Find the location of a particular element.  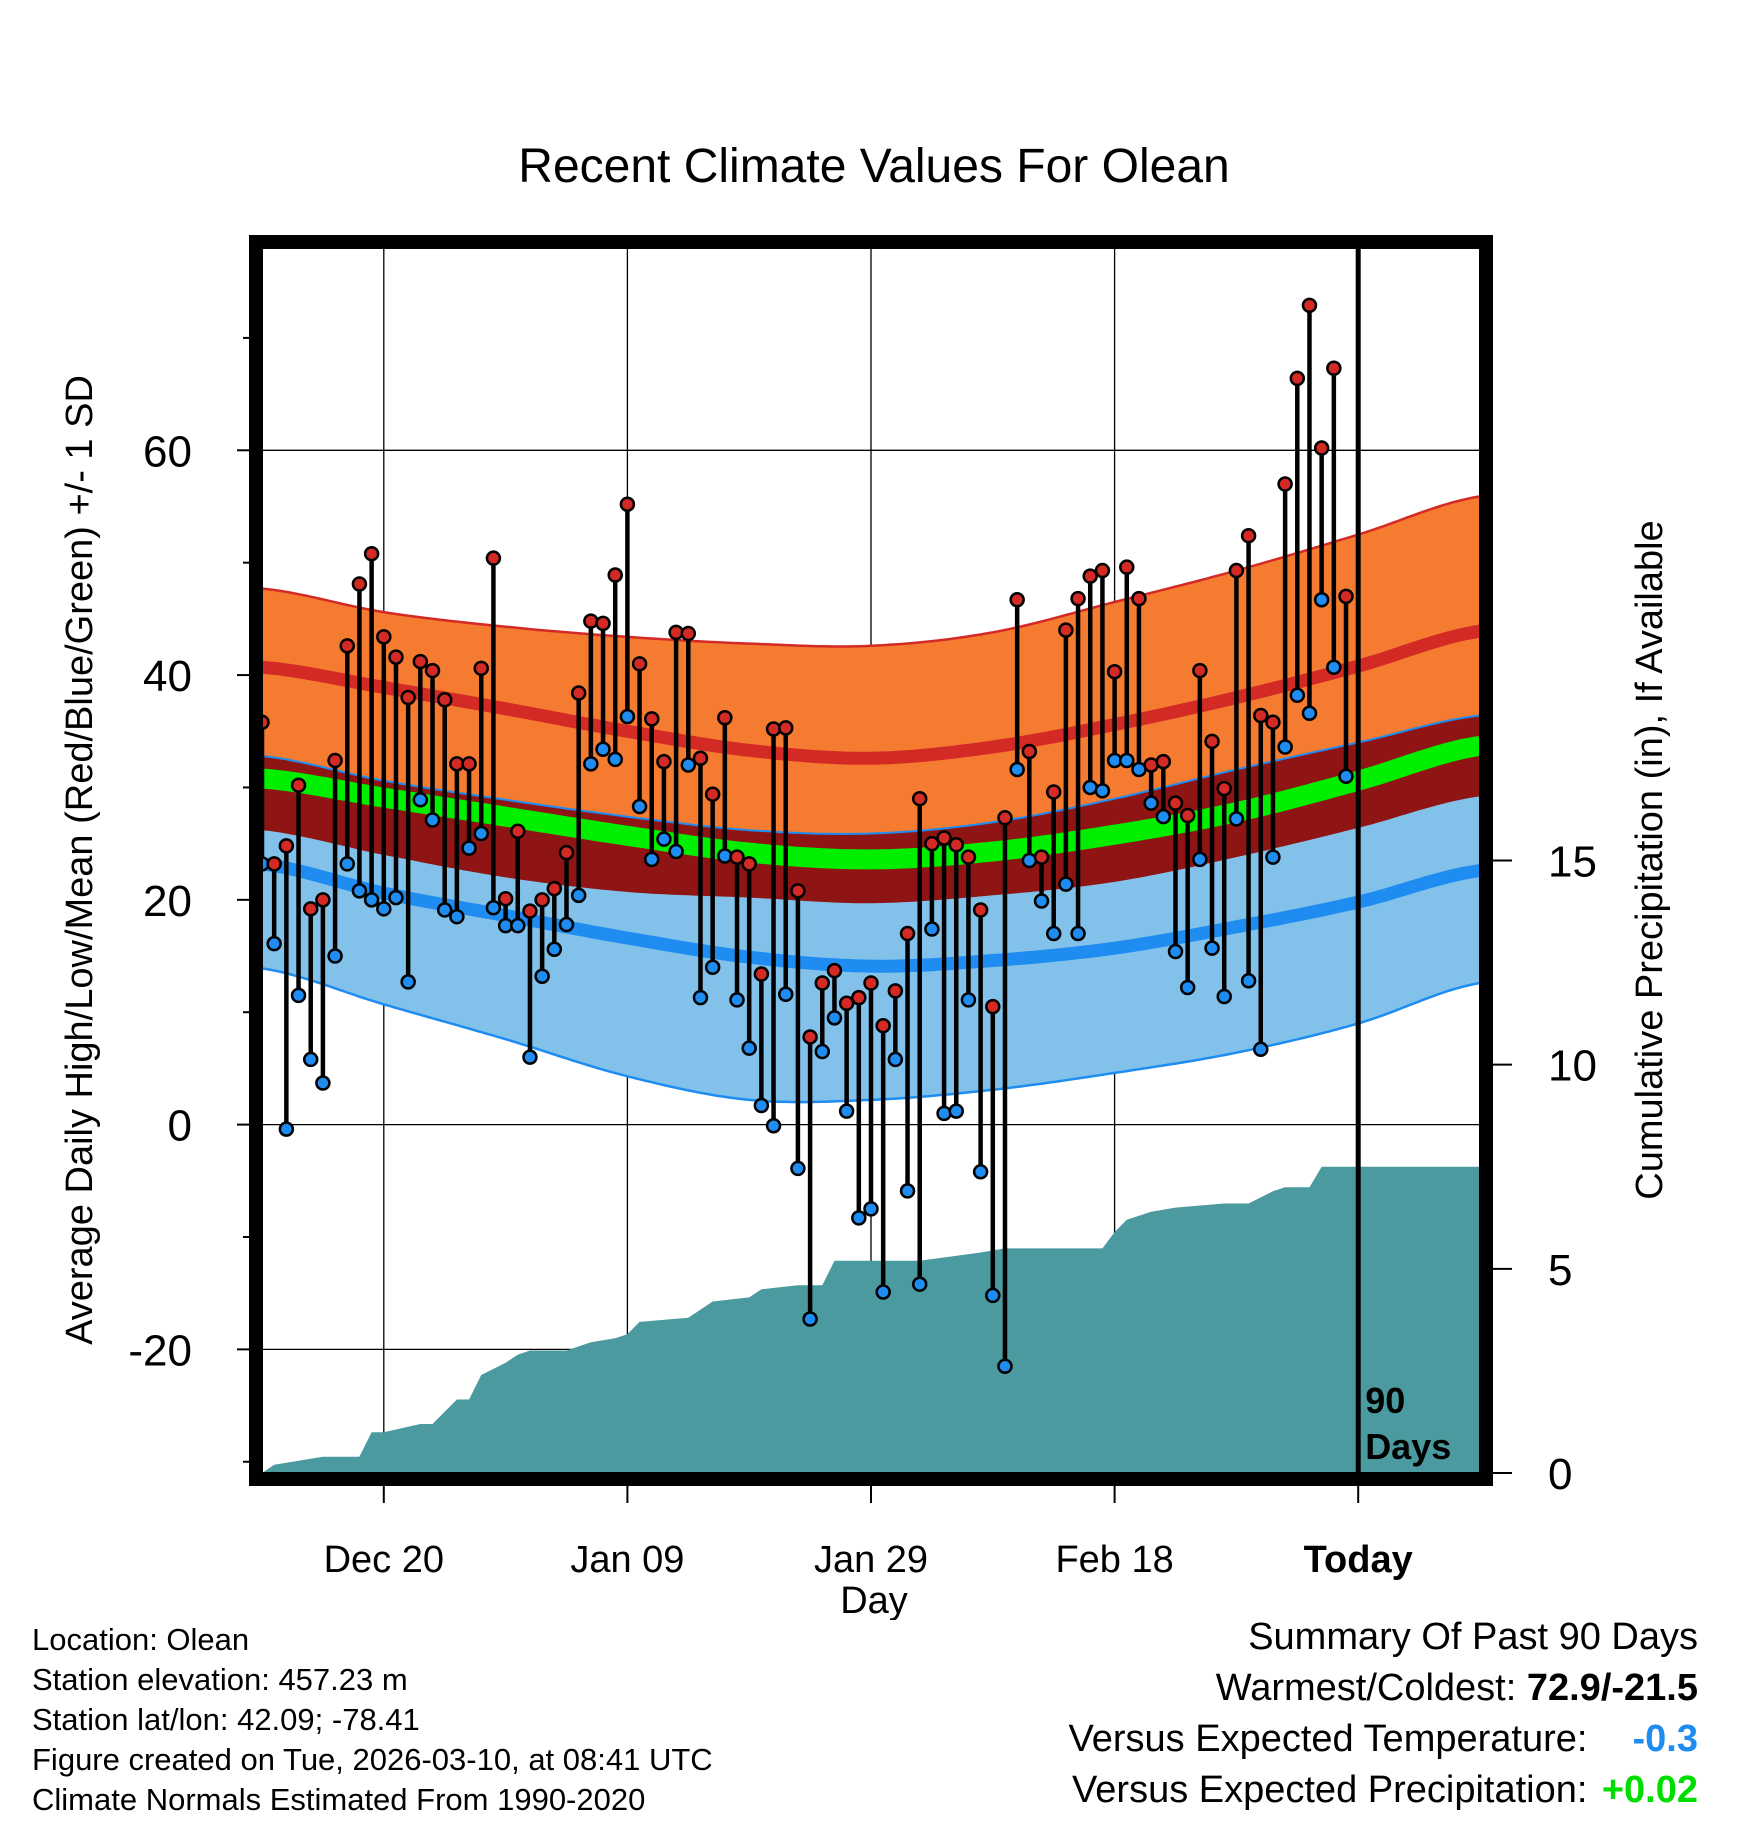

warmest-row: Warmest/Coldest: 72.9/-21.5 is located at coordinates (1383, 1688).